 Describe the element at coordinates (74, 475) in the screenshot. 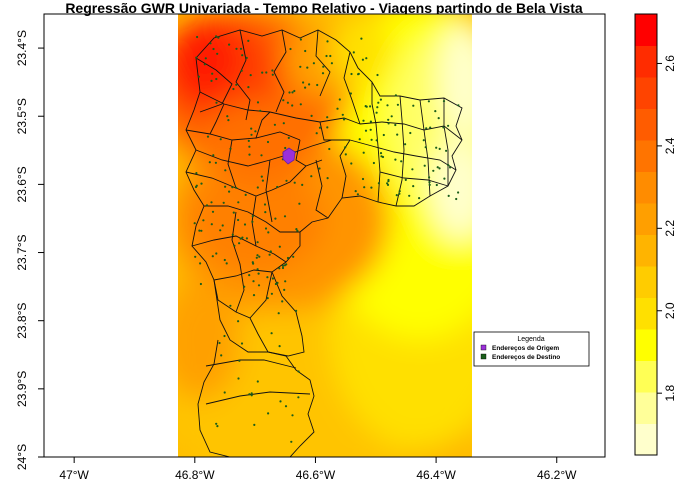

I see `x-tick-label: 47°W` at that location.